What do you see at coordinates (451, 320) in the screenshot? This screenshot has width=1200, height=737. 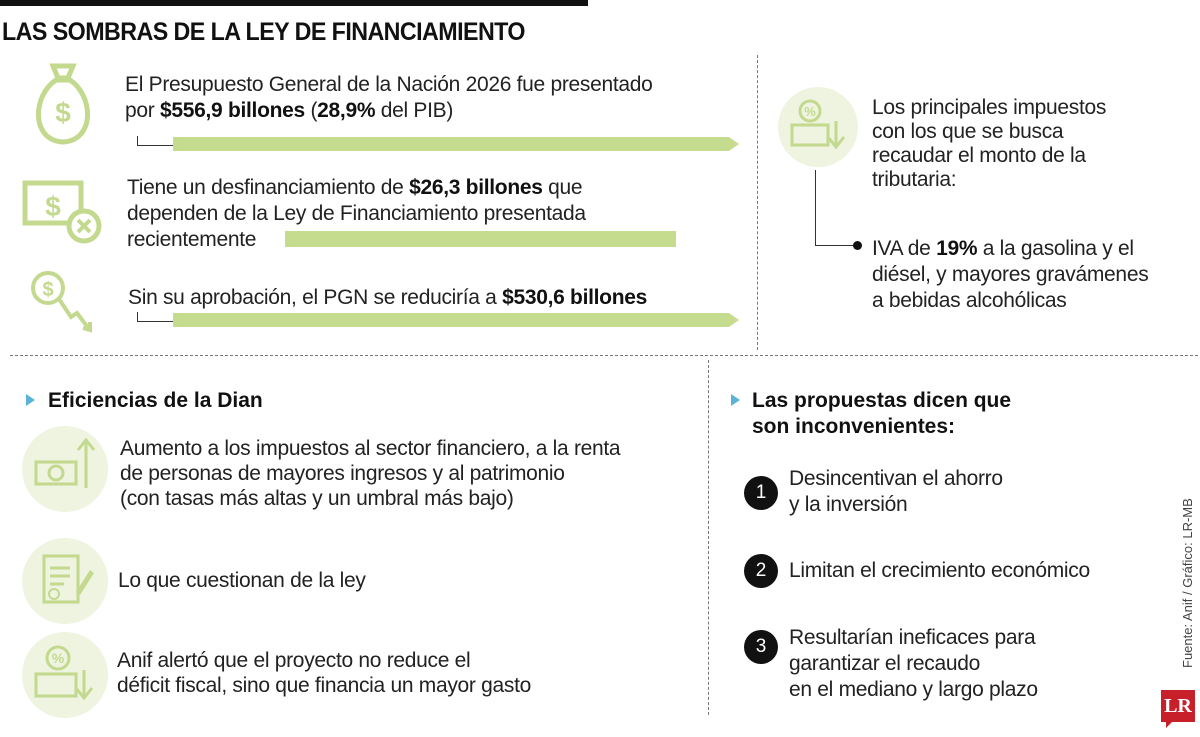 I see `reduction-bar` at bounding box center [451, 320].